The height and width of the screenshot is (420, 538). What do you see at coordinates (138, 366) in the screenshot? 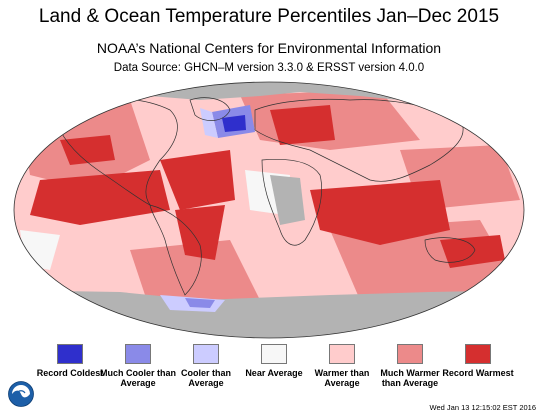
I see `legend-item-much-cooler: Much Cooler than Average` at bounding box center [138, 366].